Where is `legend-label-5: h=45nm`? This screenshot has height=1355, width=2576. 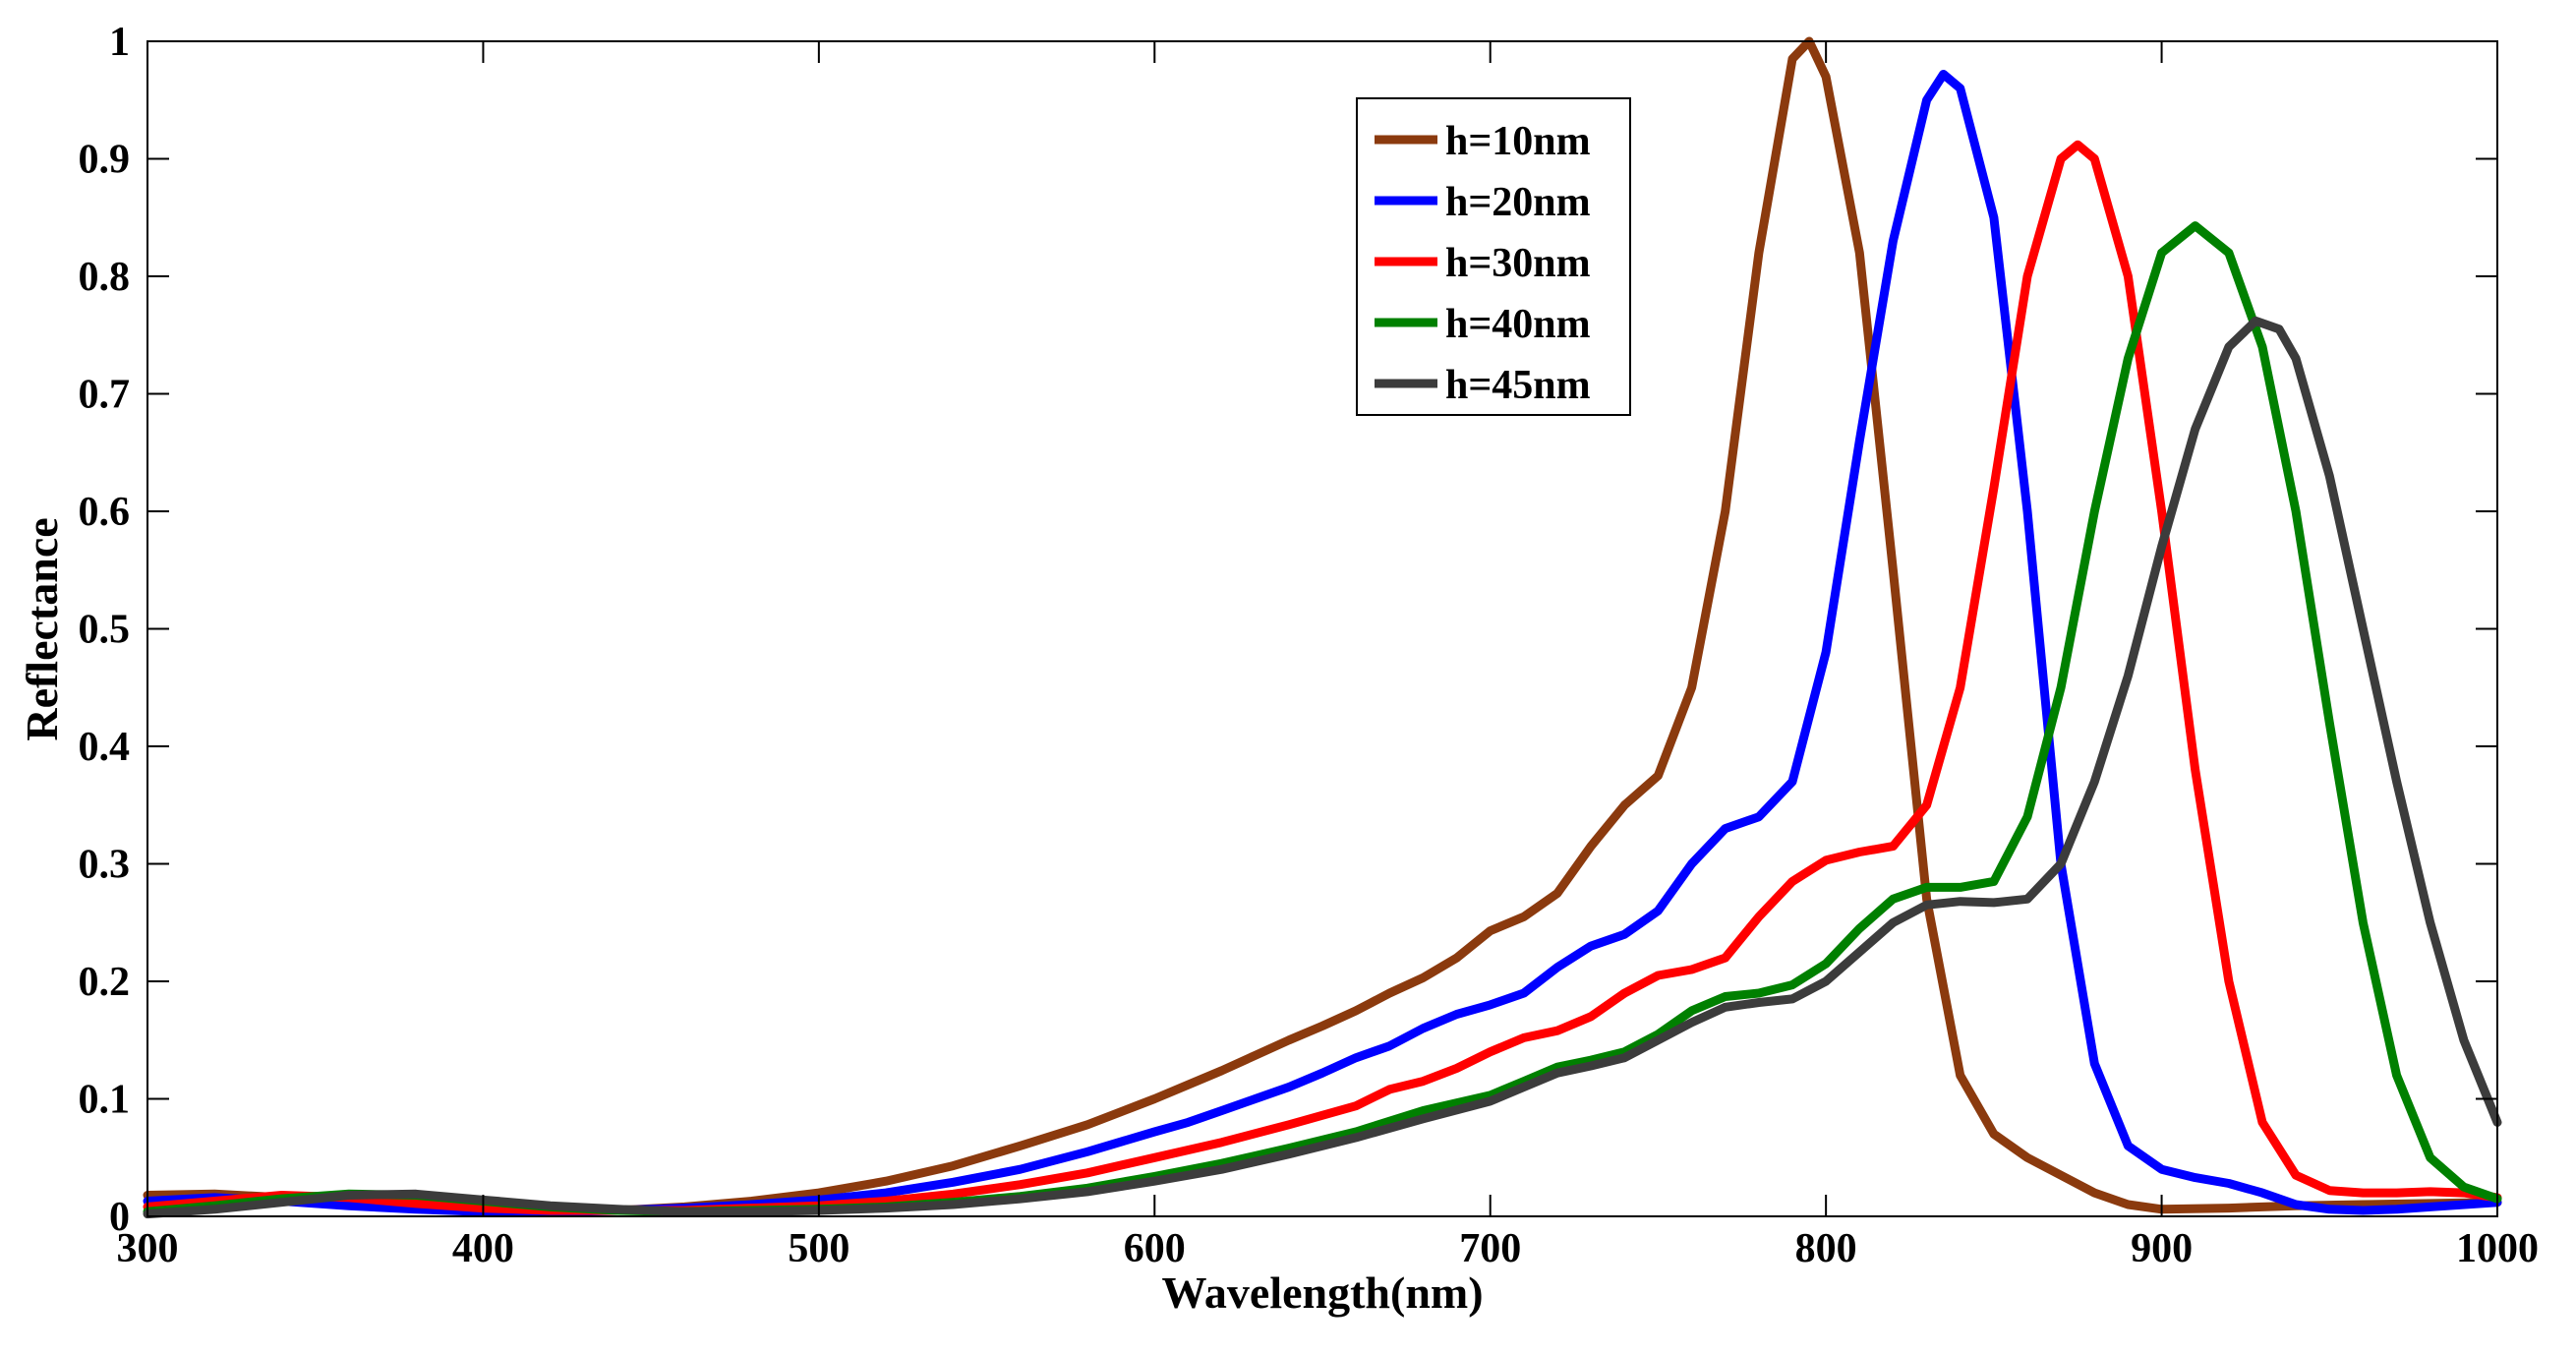
legend-label-5: h=45nm is located at coordinates (1518, 385).